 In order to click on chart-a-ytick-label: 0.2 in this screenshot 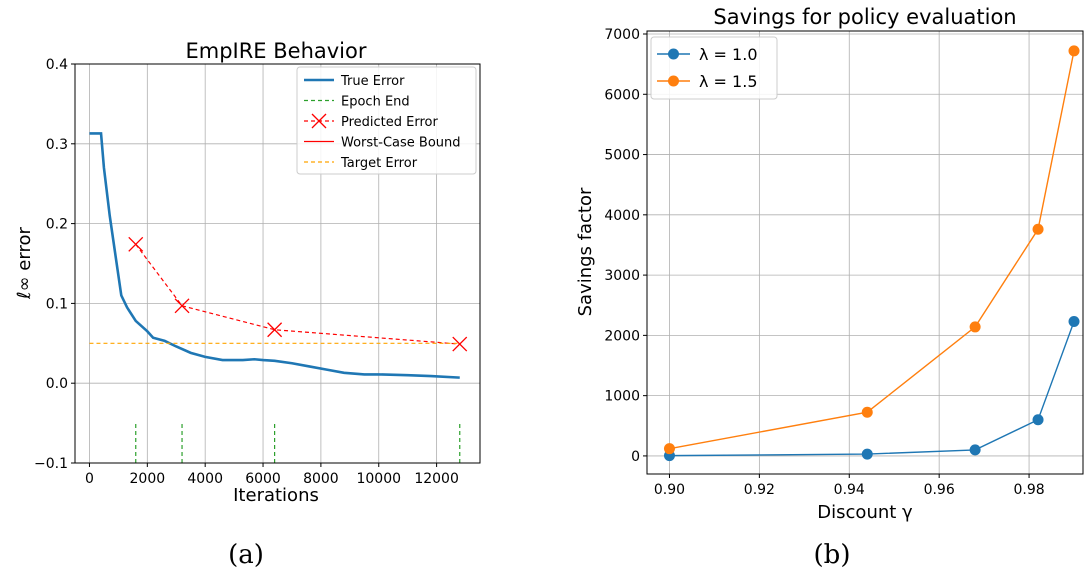, I will do `click(57, 225)`.